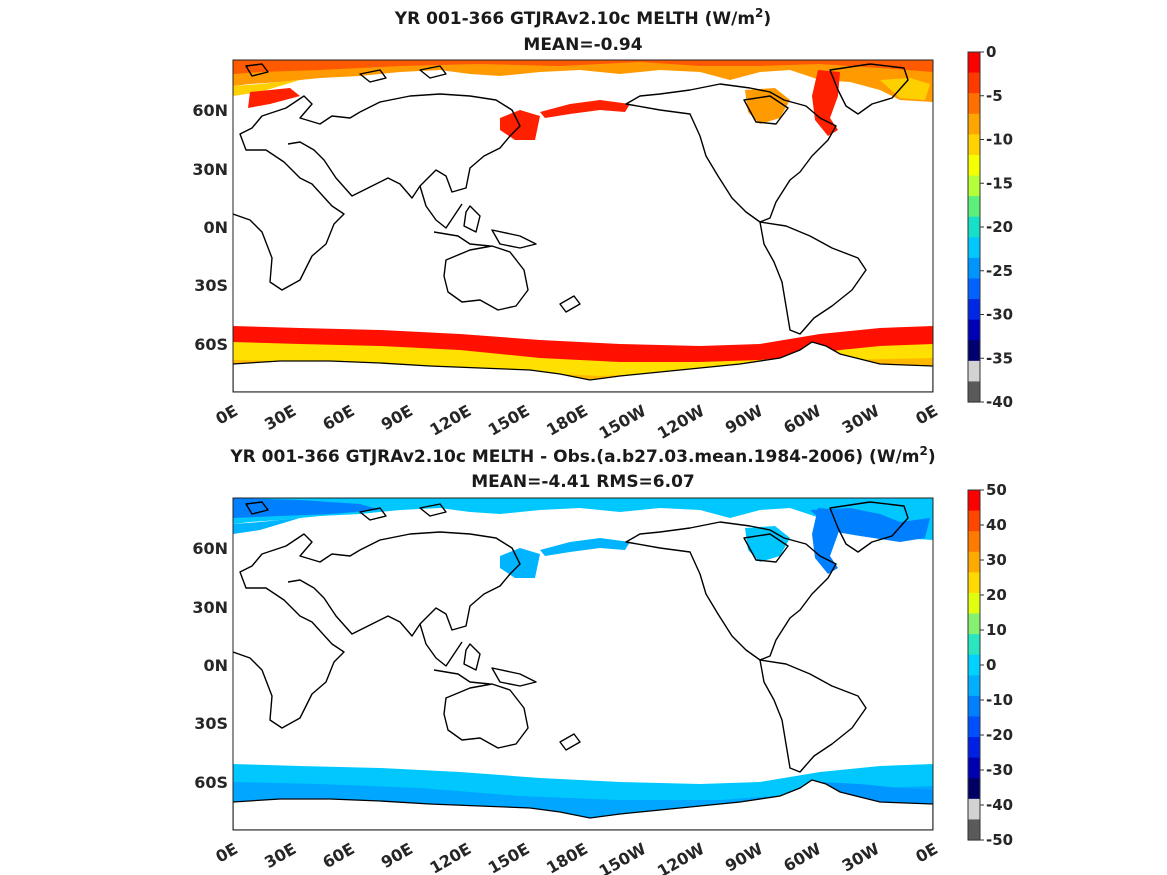  I want to click on colorbar-tick-label: -35, so click(999, 358).